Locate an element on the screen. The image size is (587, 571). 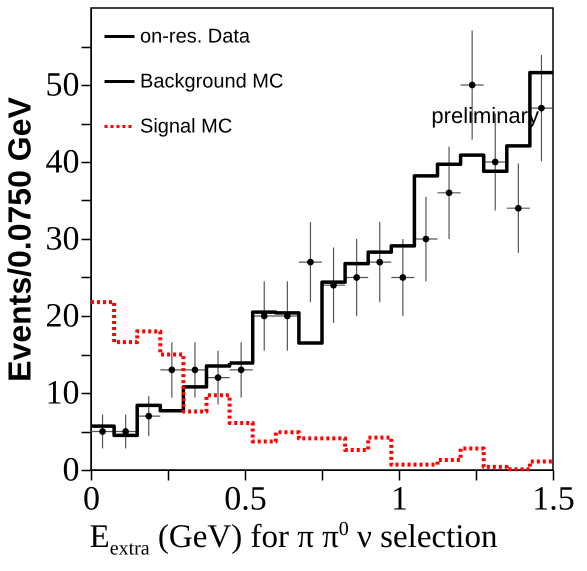
y-tick-label: 10 is located at coordinates (63, 393).